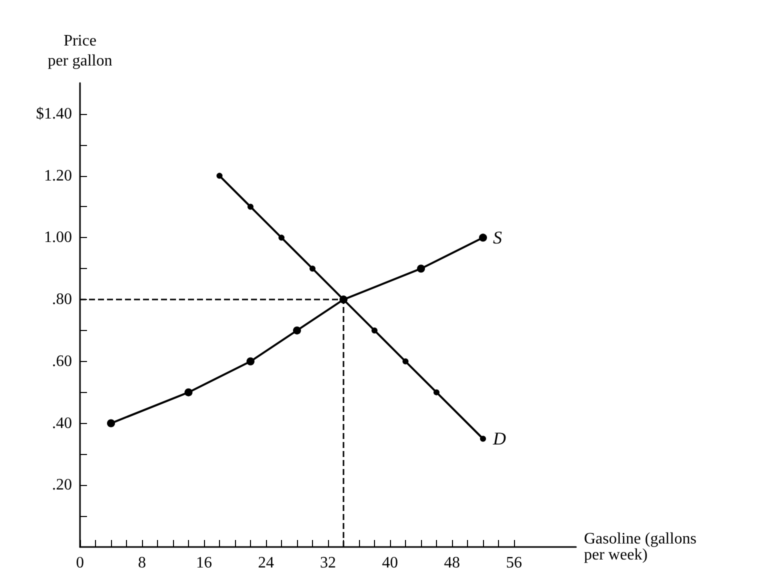  I want to click on y-tick-label: $1.40, so click(54, 113).